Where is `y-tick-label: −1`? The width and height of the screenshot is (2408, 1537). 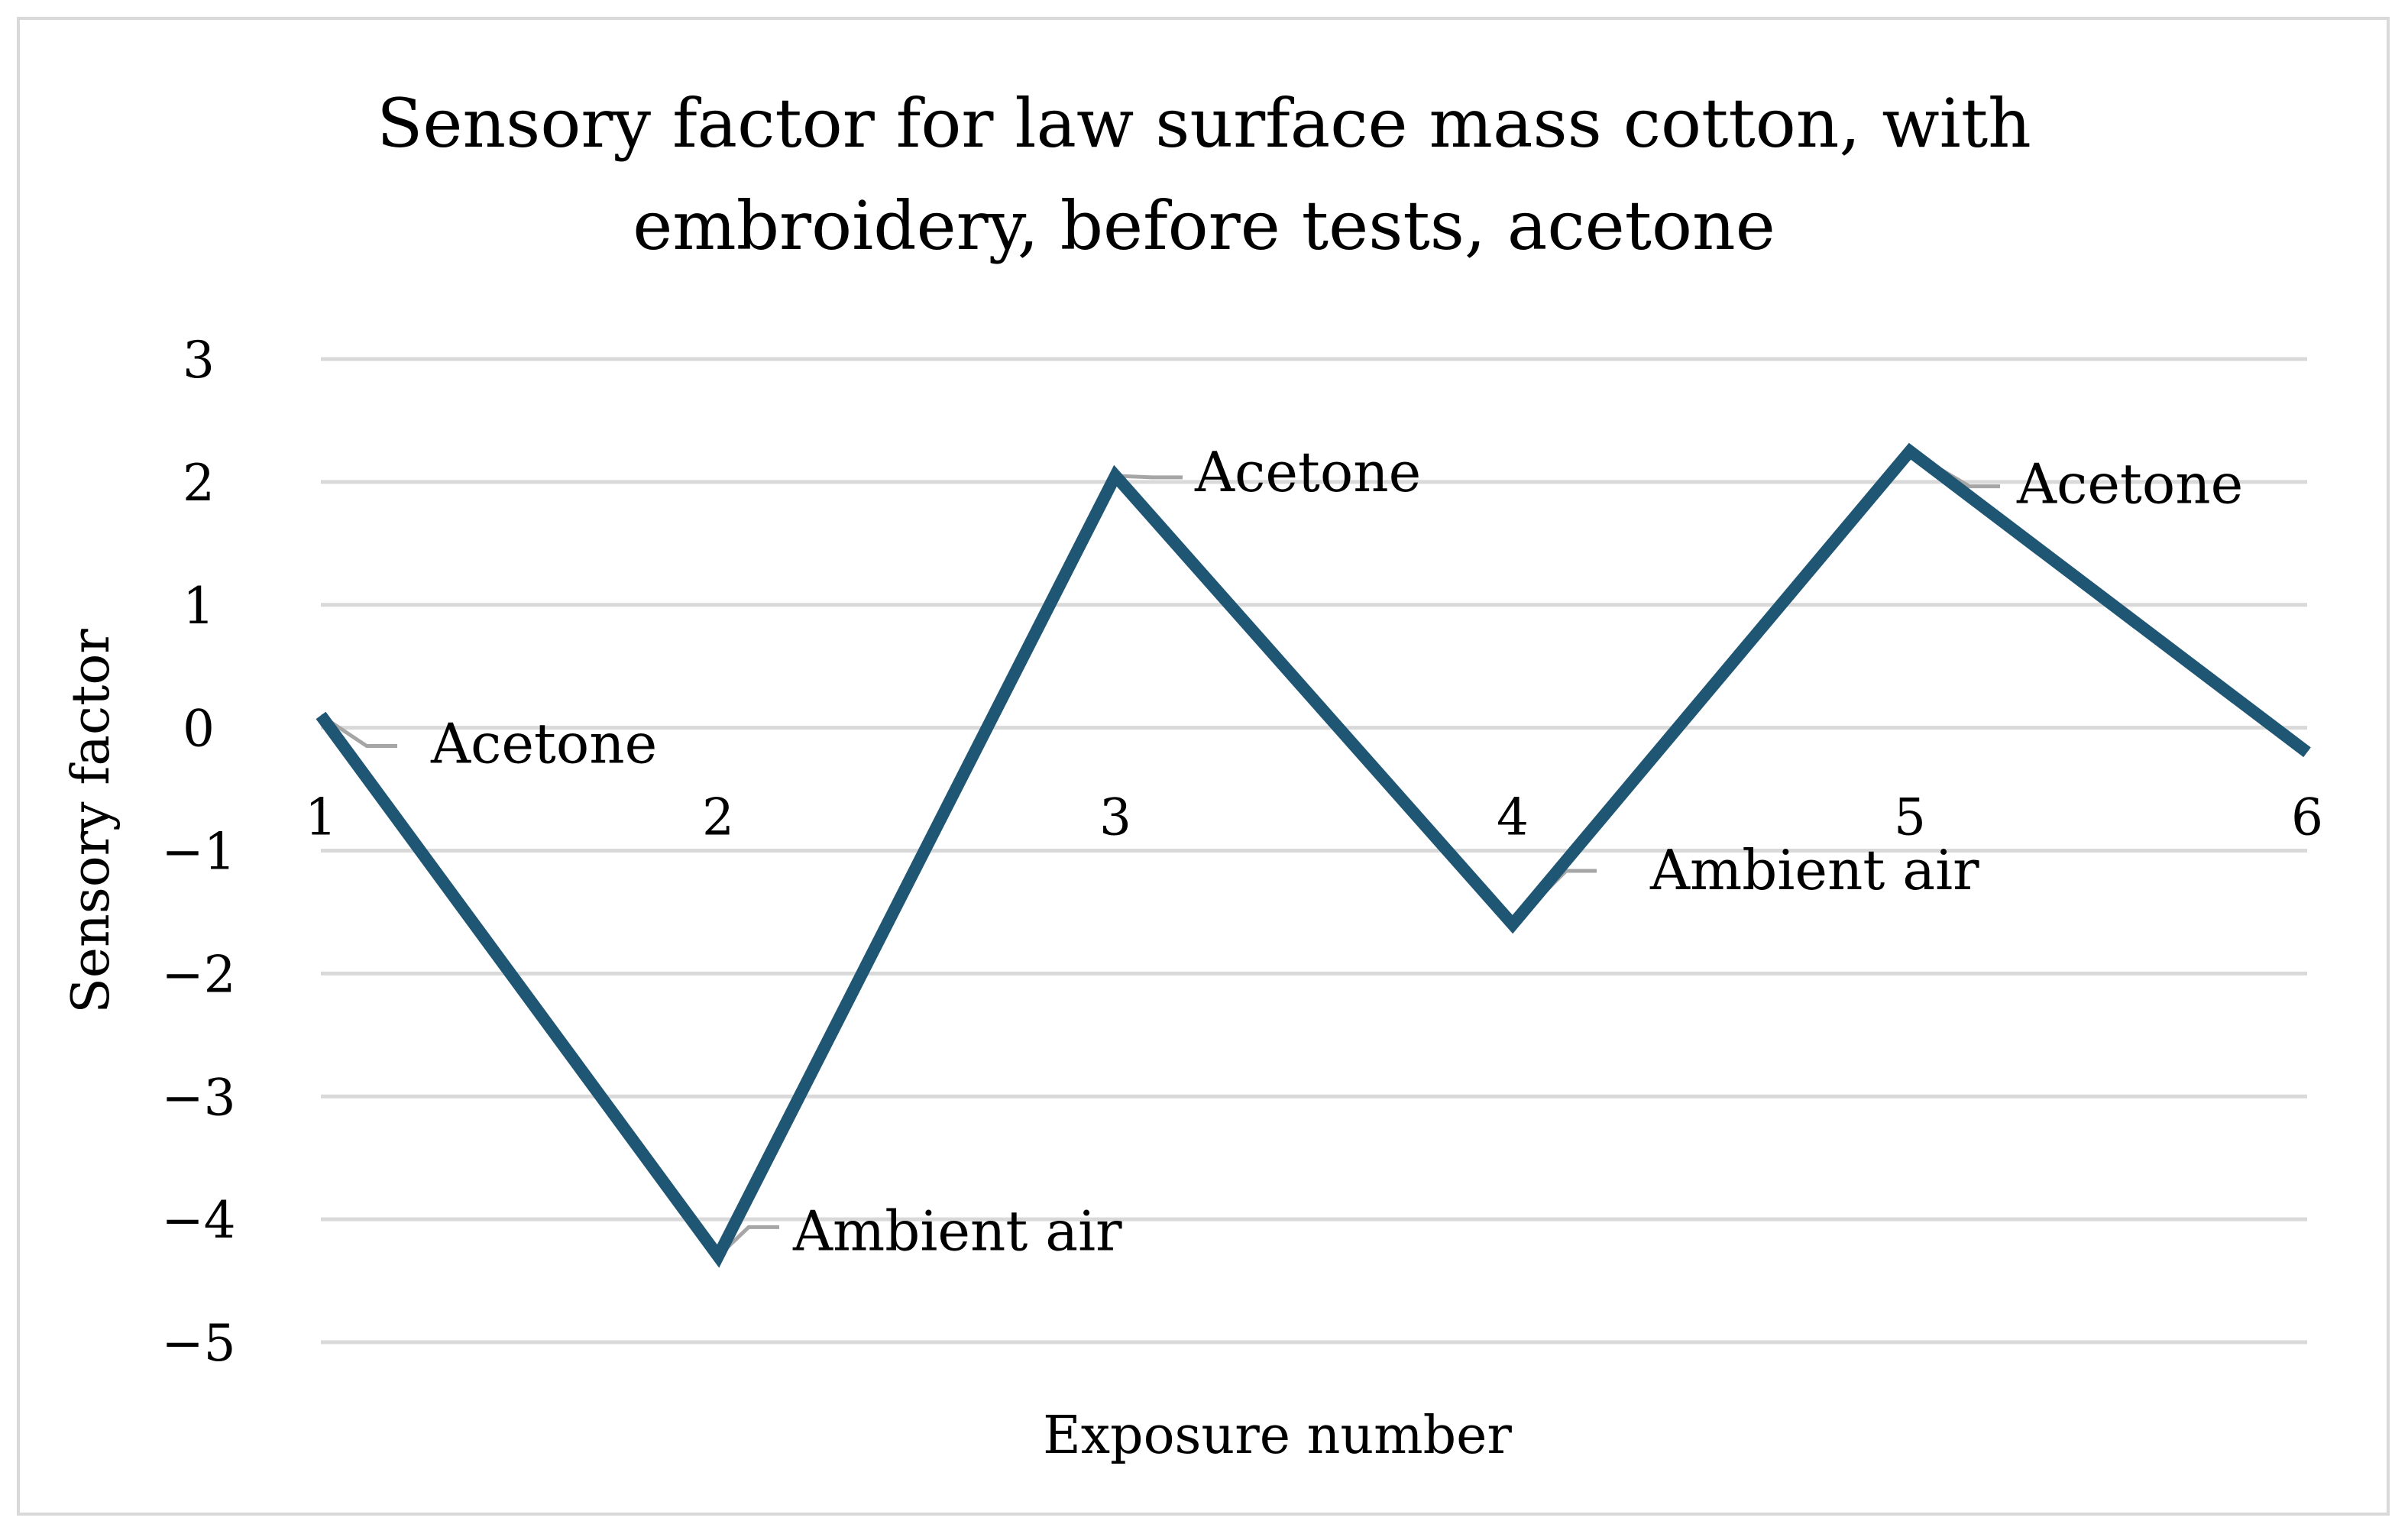 y-tick-label: −1 is located at coordinates (198, 852).